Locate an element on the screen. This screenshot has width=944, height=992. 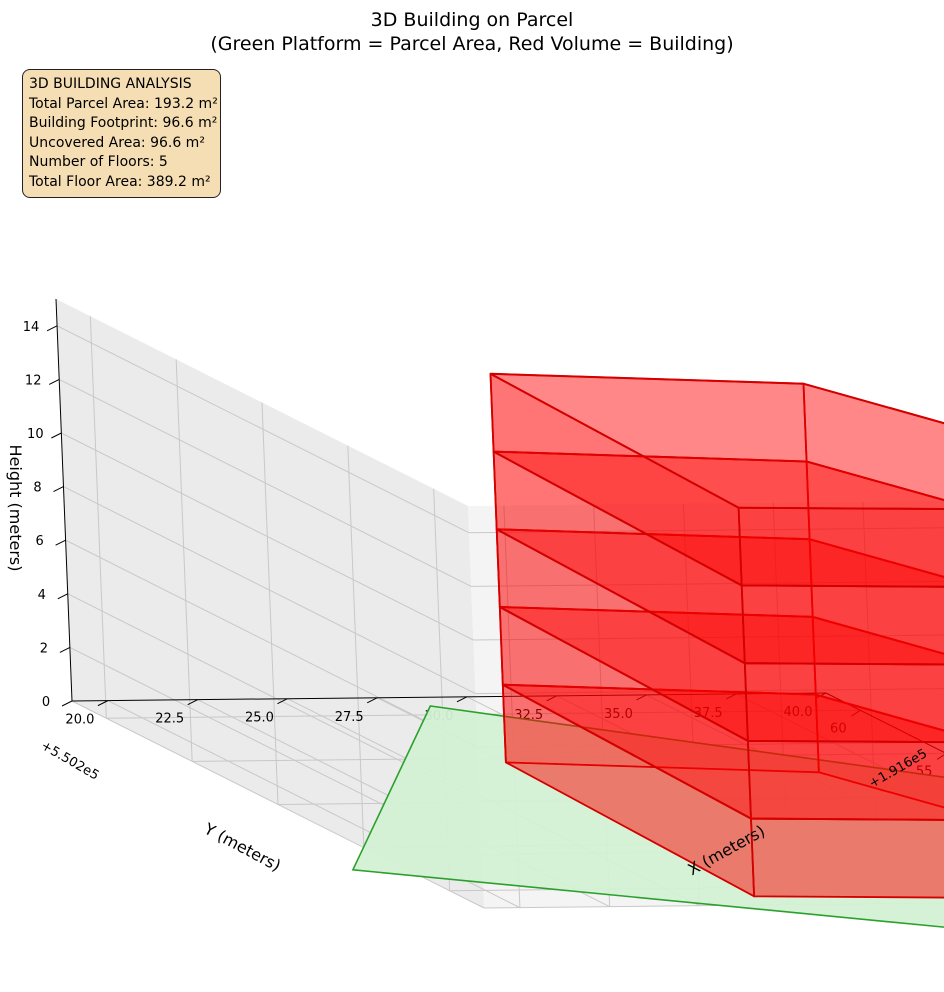
z-tick-label: 4 is located at coordinates (42, 595).